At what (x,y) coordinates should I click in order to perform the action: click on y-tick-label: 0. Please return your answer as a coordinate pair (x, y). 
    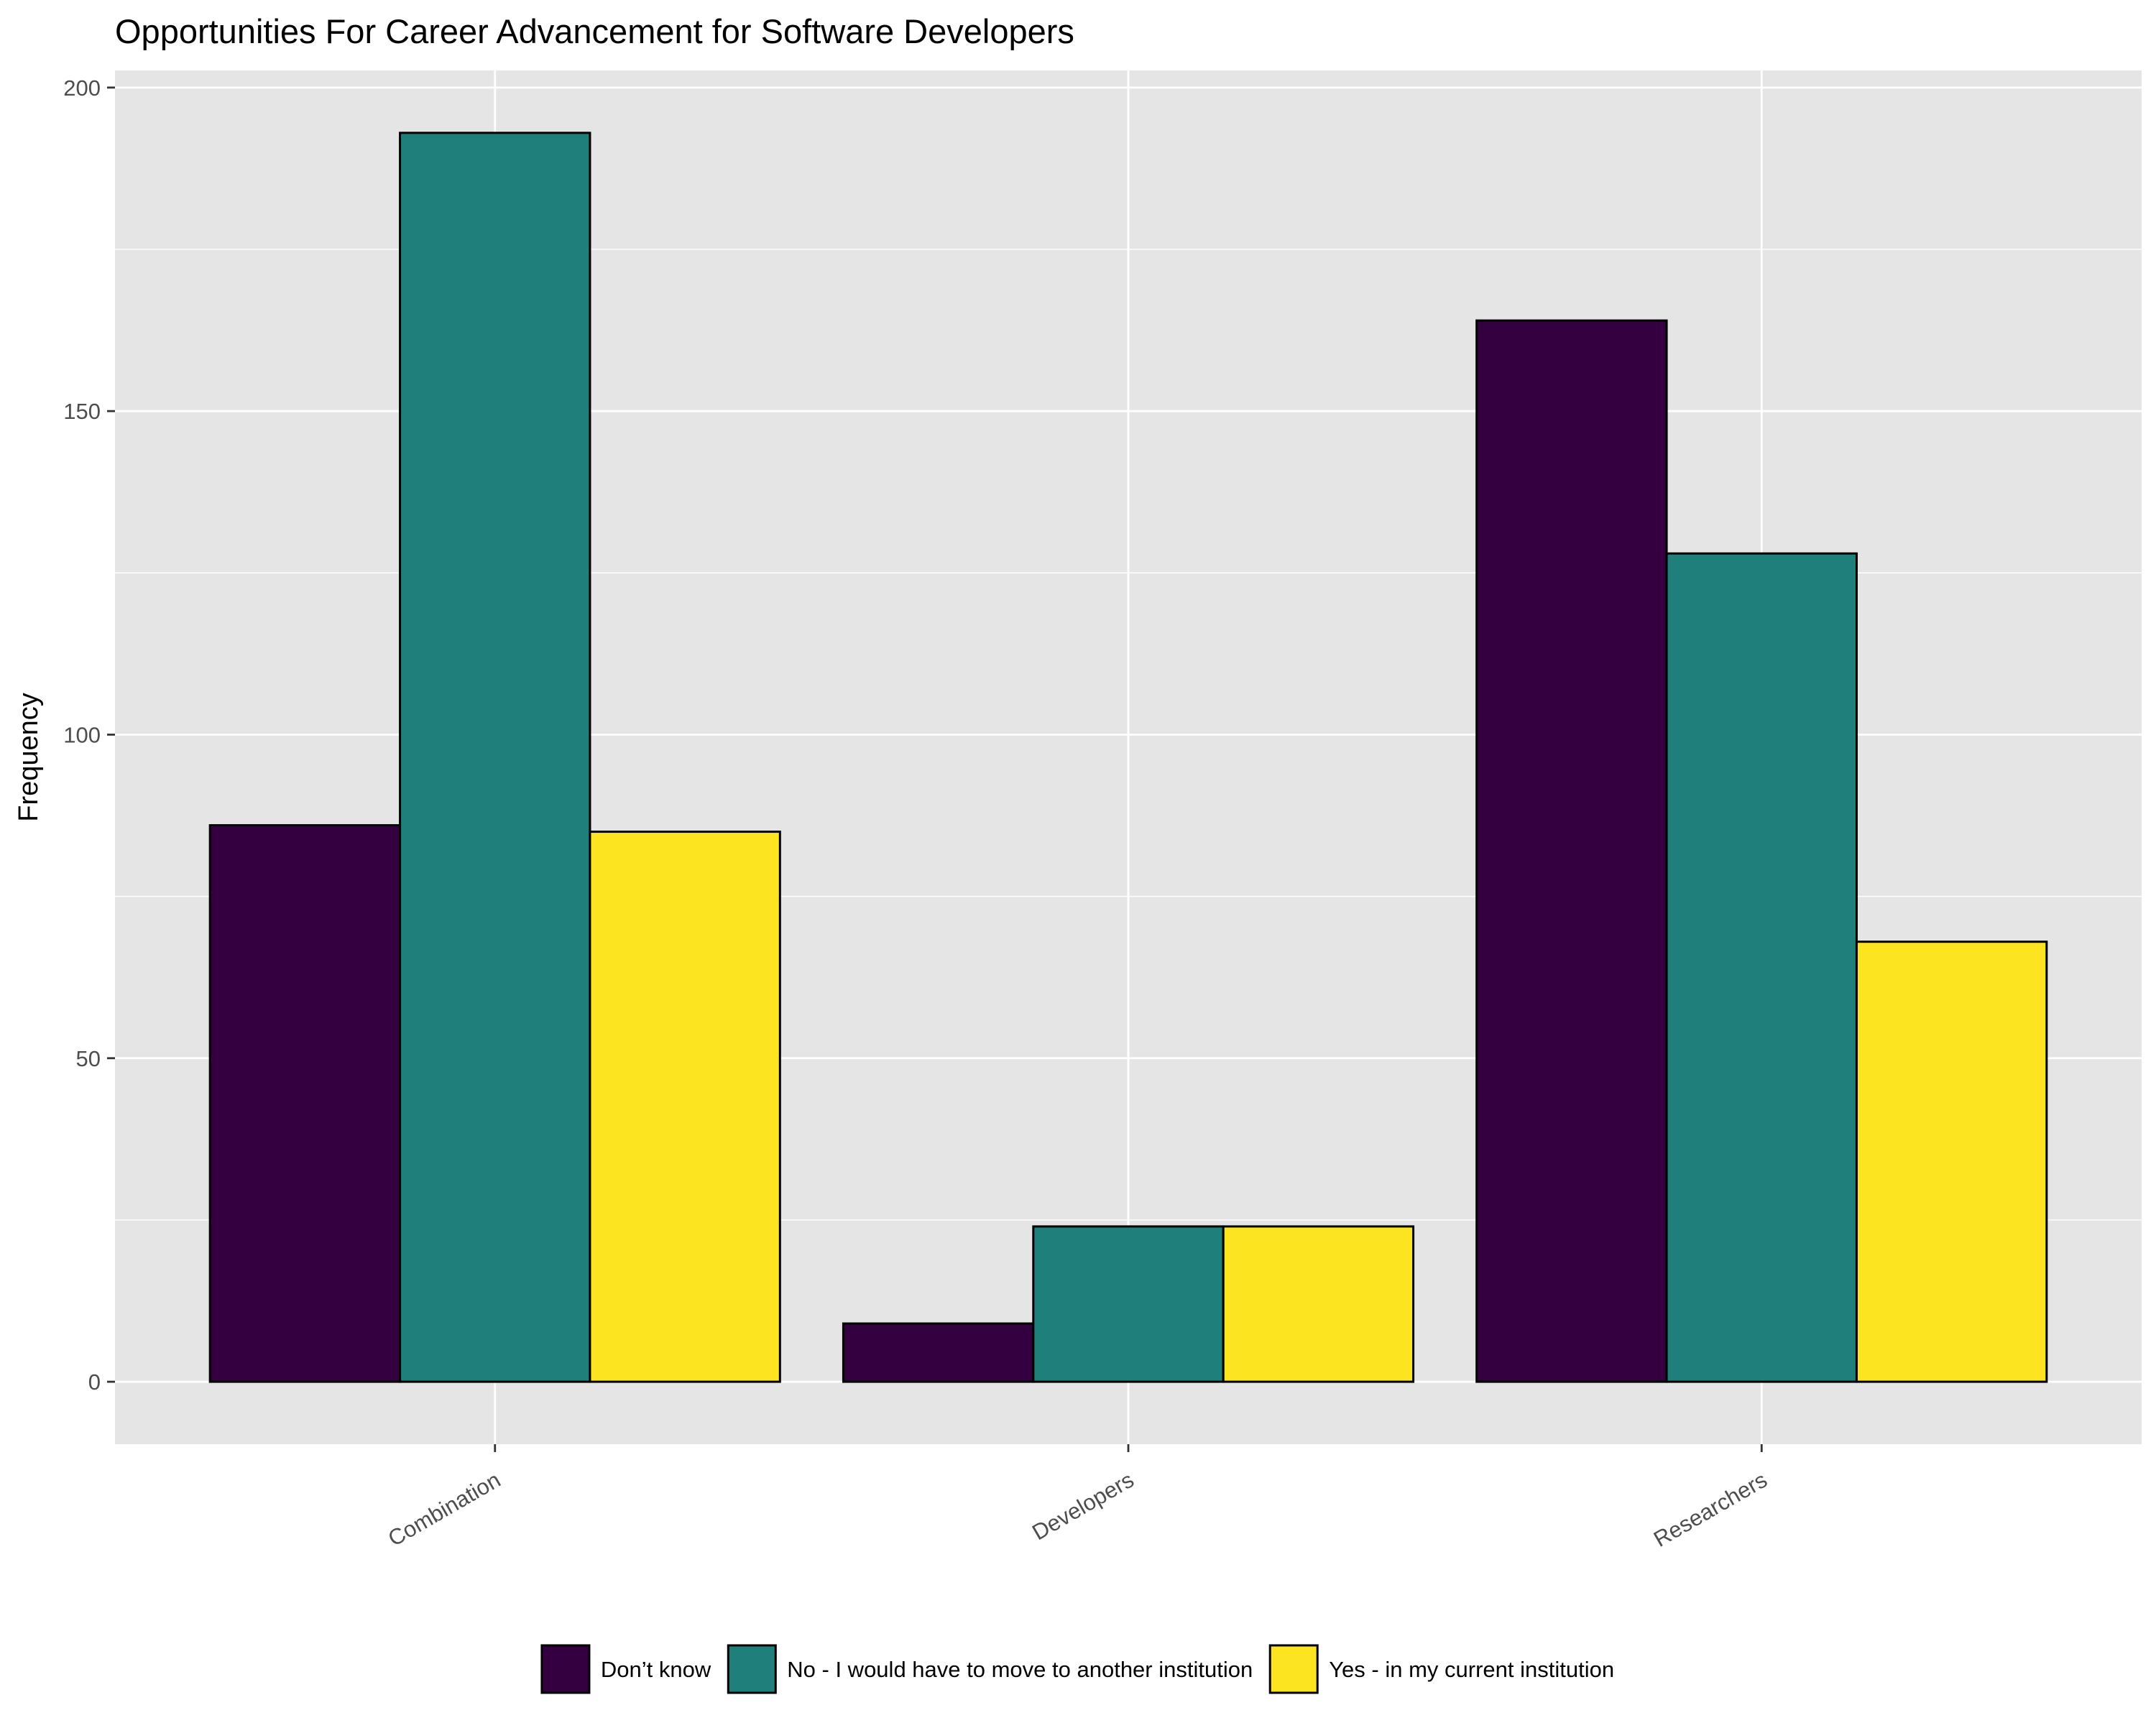
    Looking at the image, I should click on (94, 1382).